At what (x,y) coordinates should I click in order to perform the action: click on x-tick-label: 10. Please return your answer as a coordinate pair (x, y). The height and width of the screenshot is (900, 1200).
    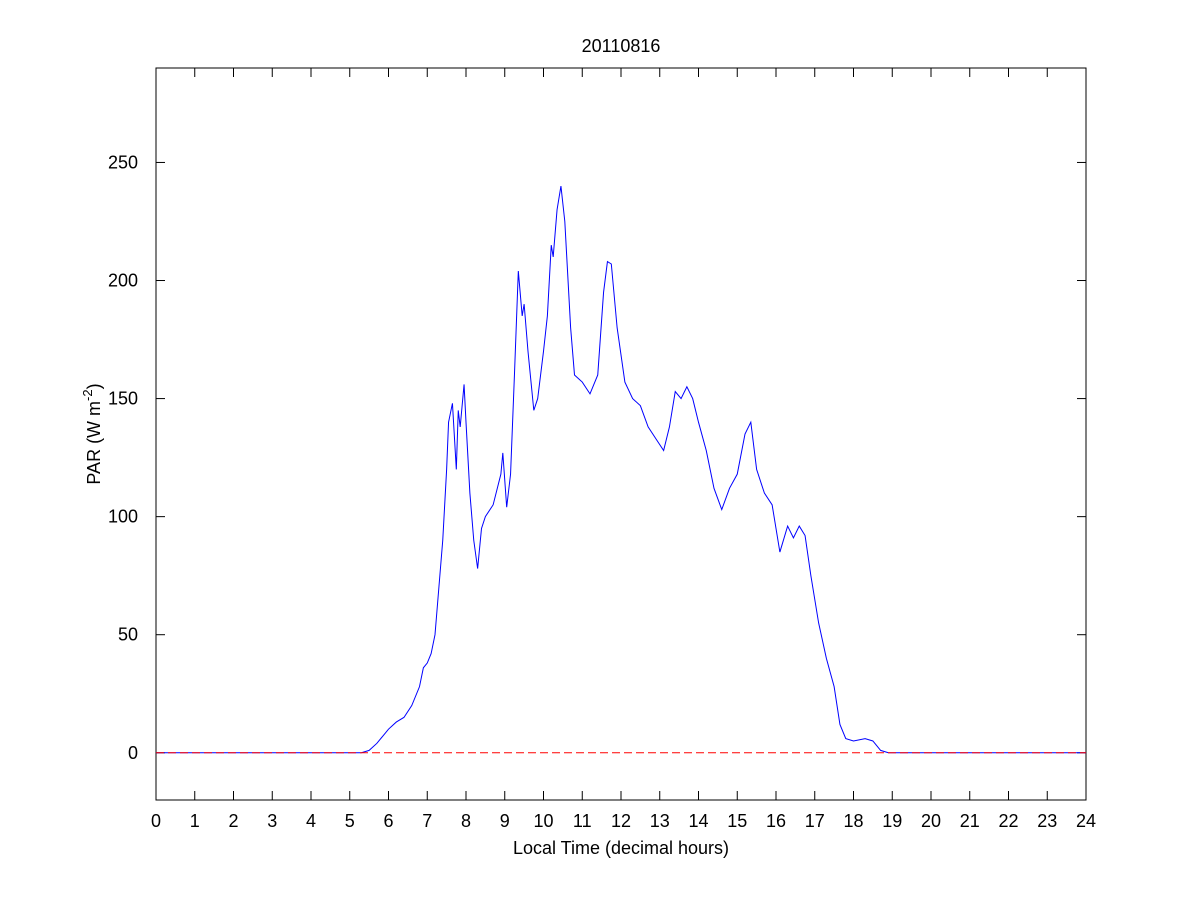
    Looking at the image, I should click on (543, 821).